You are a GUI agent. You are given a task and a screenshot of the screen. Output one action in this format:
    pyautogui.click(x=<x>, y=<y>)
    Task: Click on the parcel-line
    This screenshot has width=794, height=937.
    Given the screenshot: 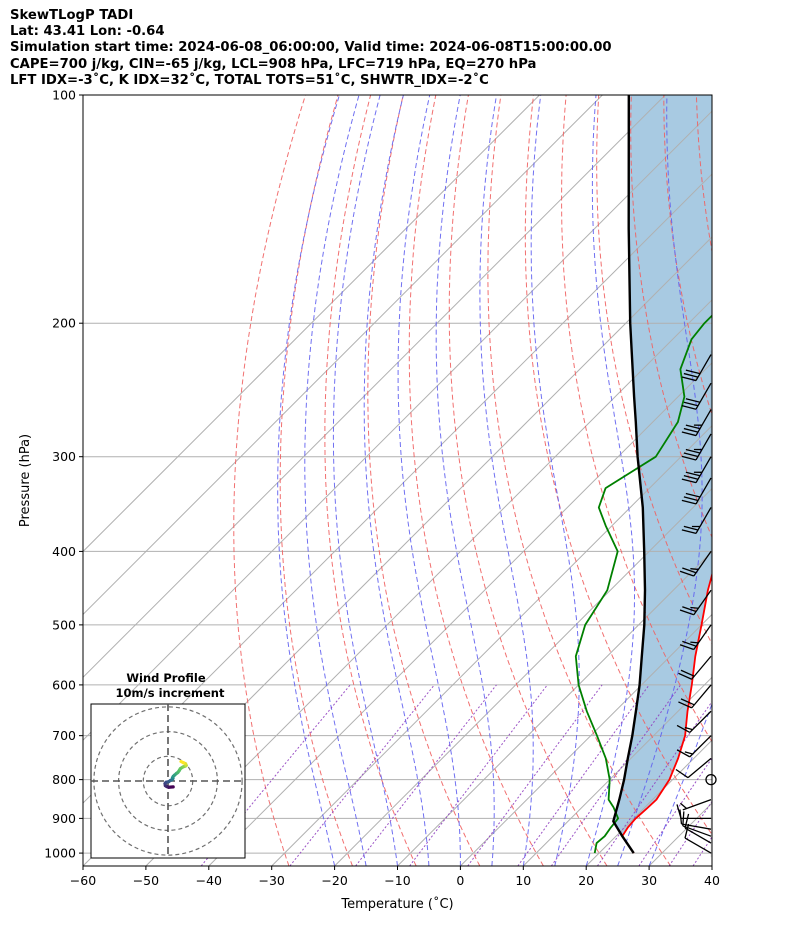 What is the action you would take?
    pyautogui.click(x=629, y=474)
    